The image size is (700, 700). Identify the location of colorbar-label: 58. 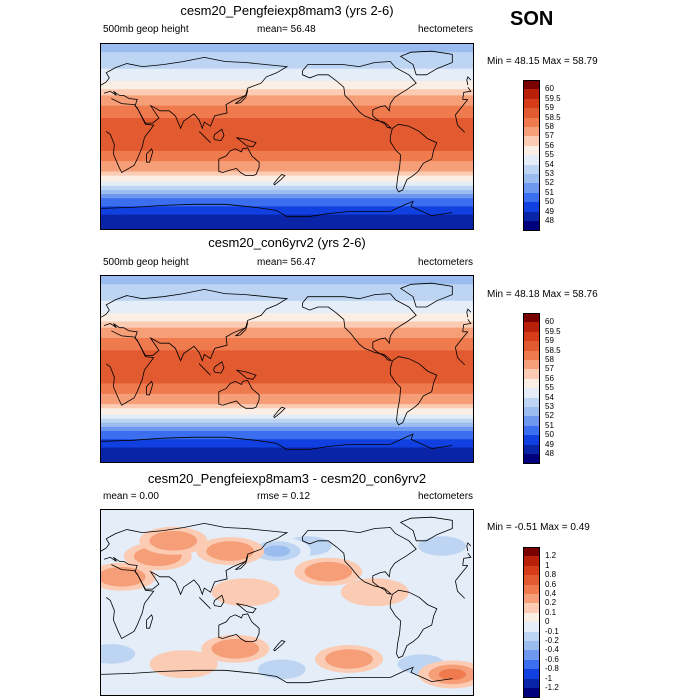
(549, 126).